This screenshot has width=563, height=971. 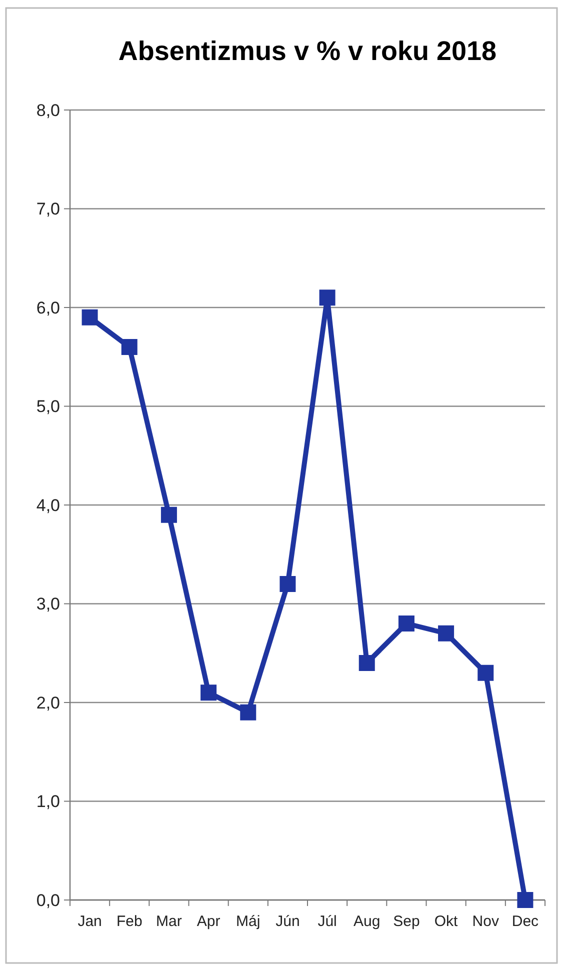 I want to click on y-tick-label: 1,0, so click(x=48, y=802).